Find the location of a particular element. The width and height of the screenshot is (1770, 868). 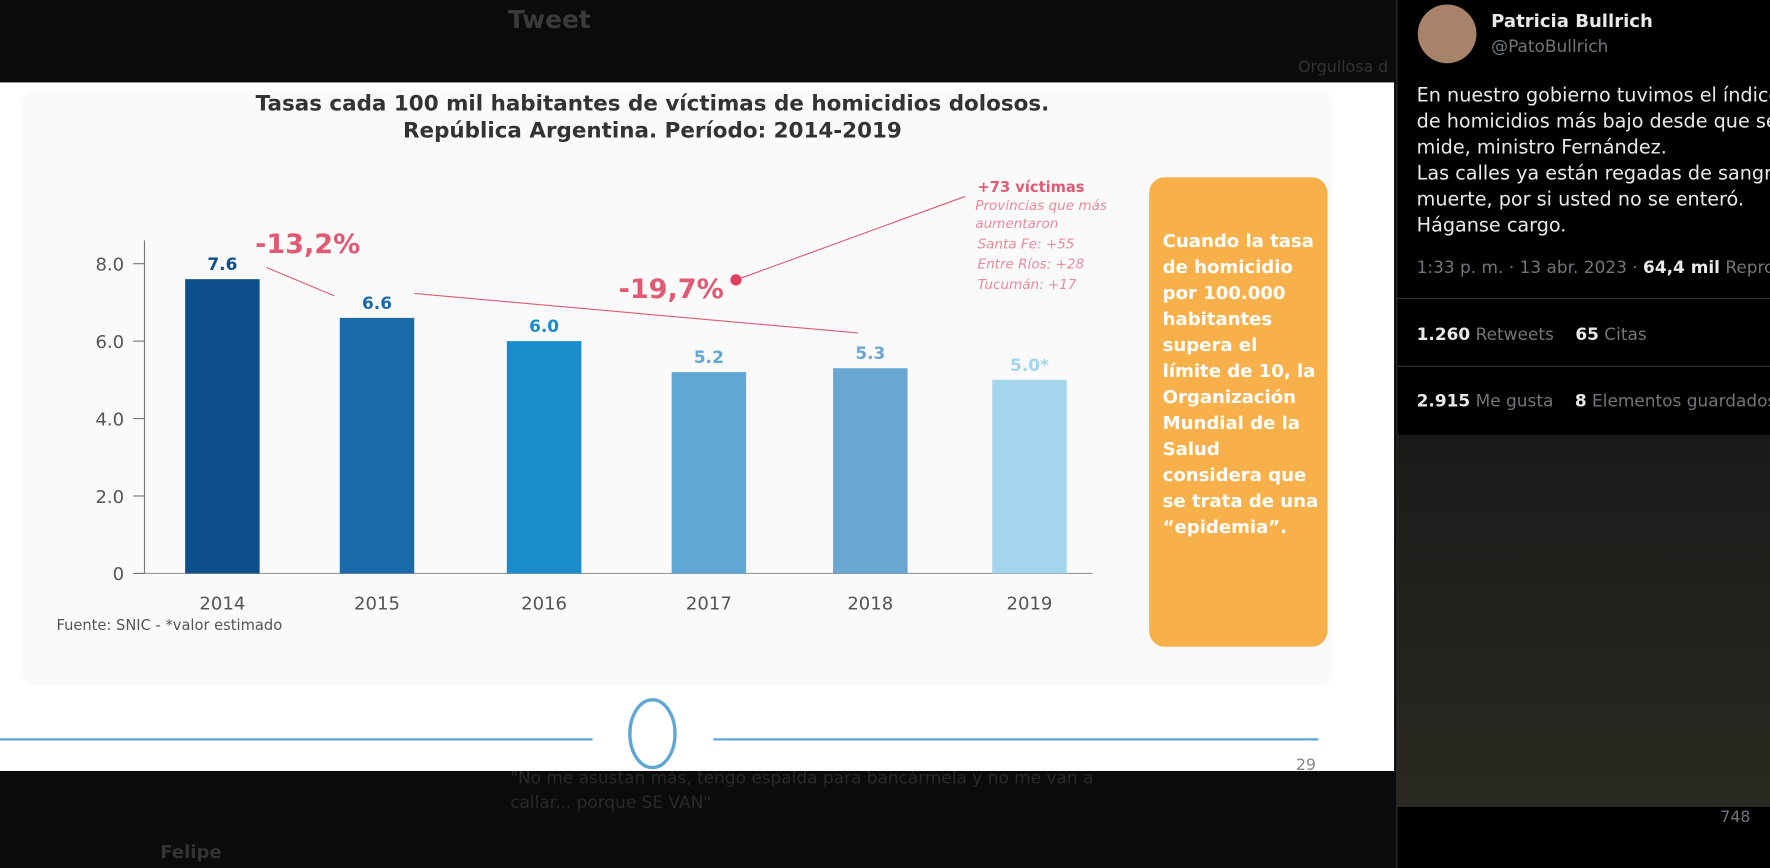

y-tick-label: 4.0 is located at coordinates (109, 419).